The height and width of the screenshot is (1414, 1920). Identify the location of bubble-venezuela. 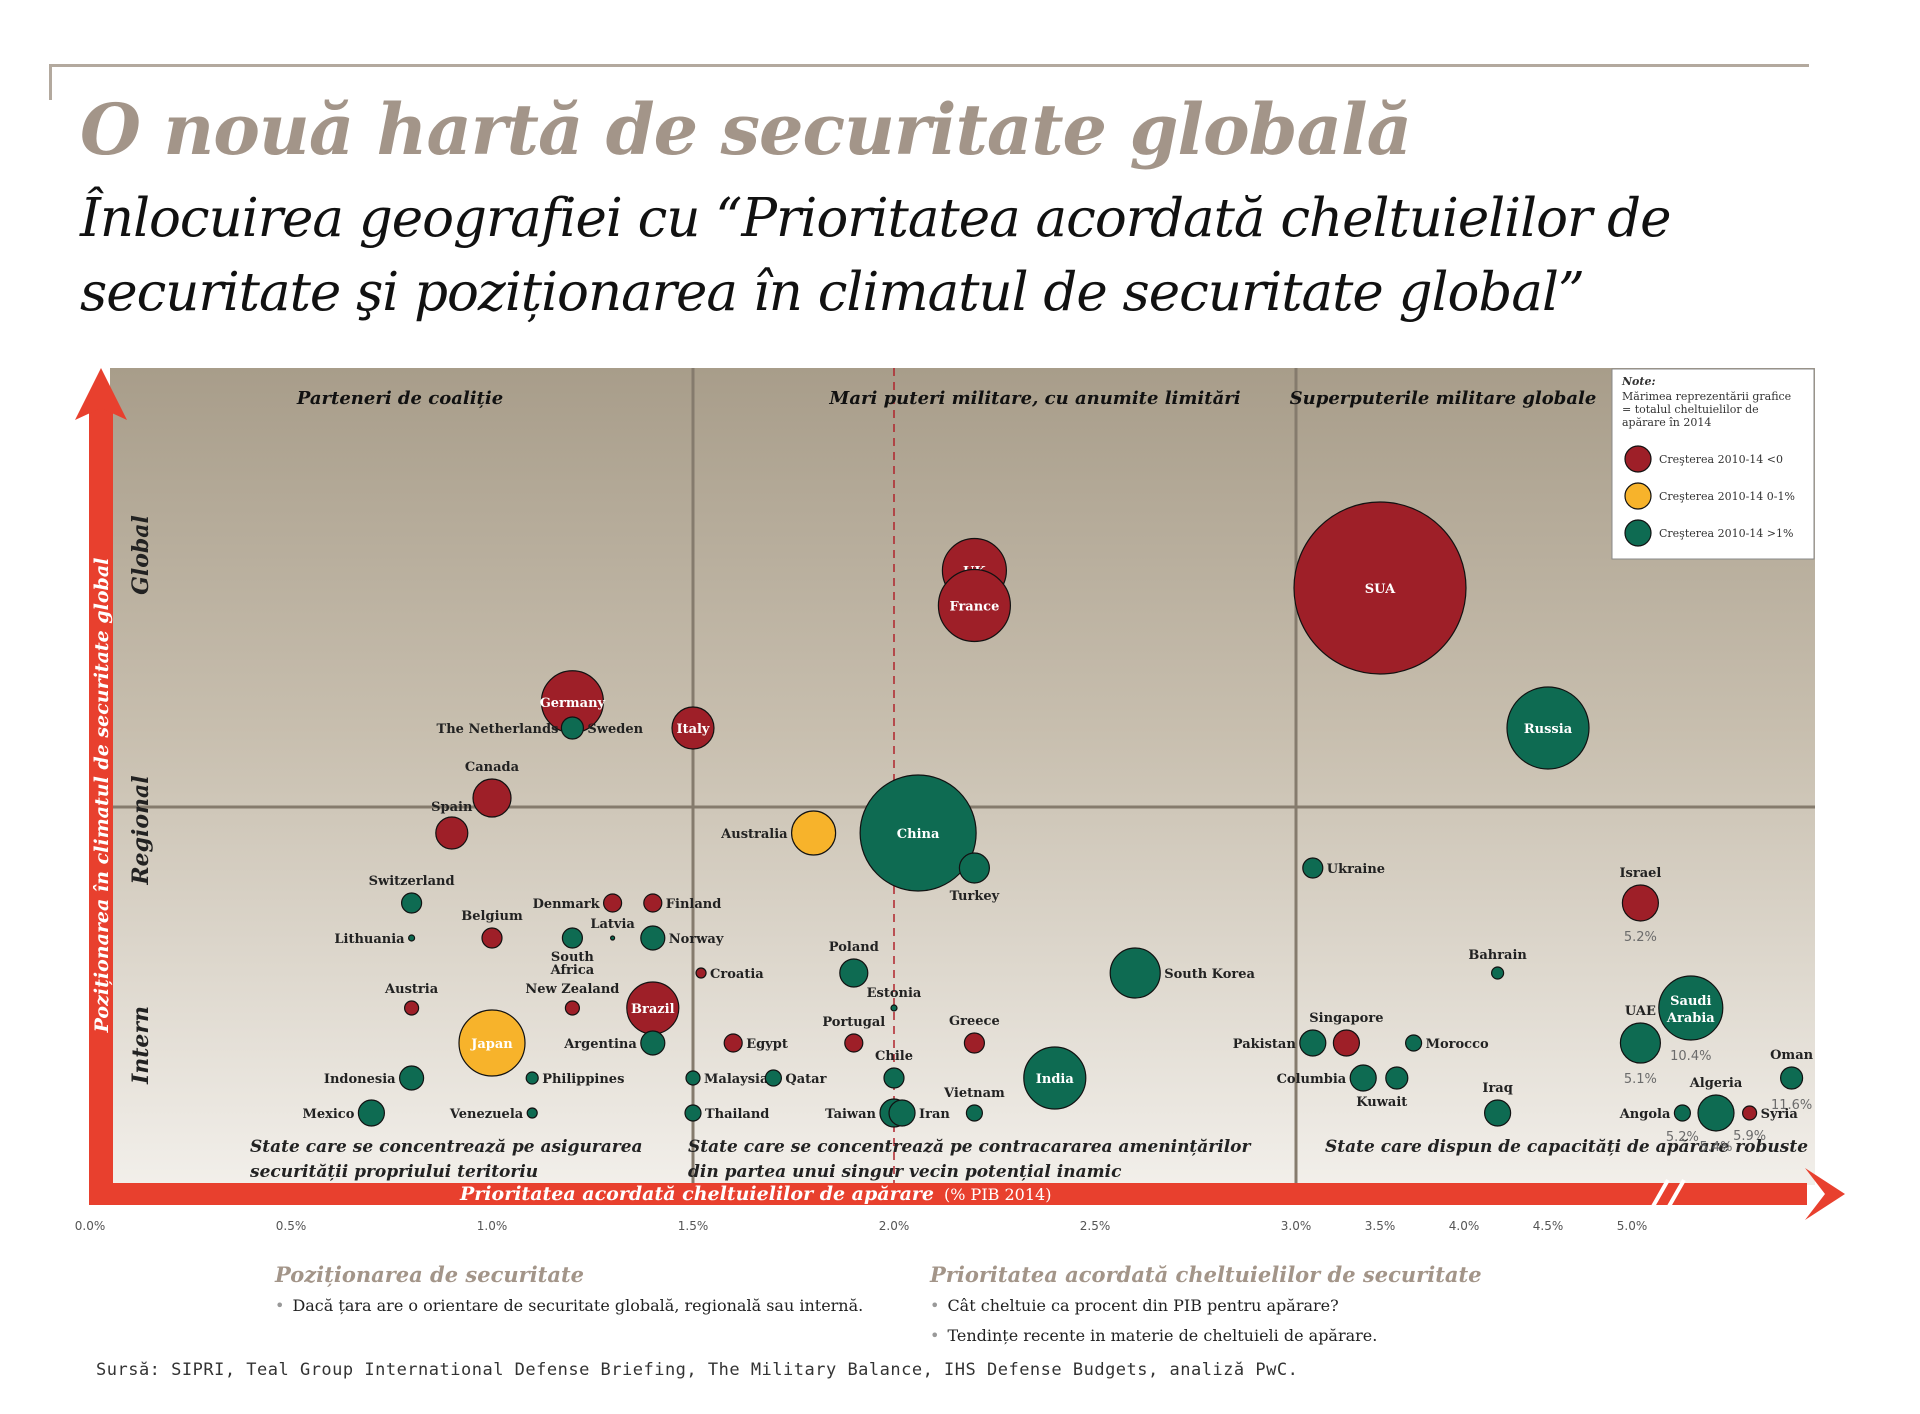
(532, 1113).